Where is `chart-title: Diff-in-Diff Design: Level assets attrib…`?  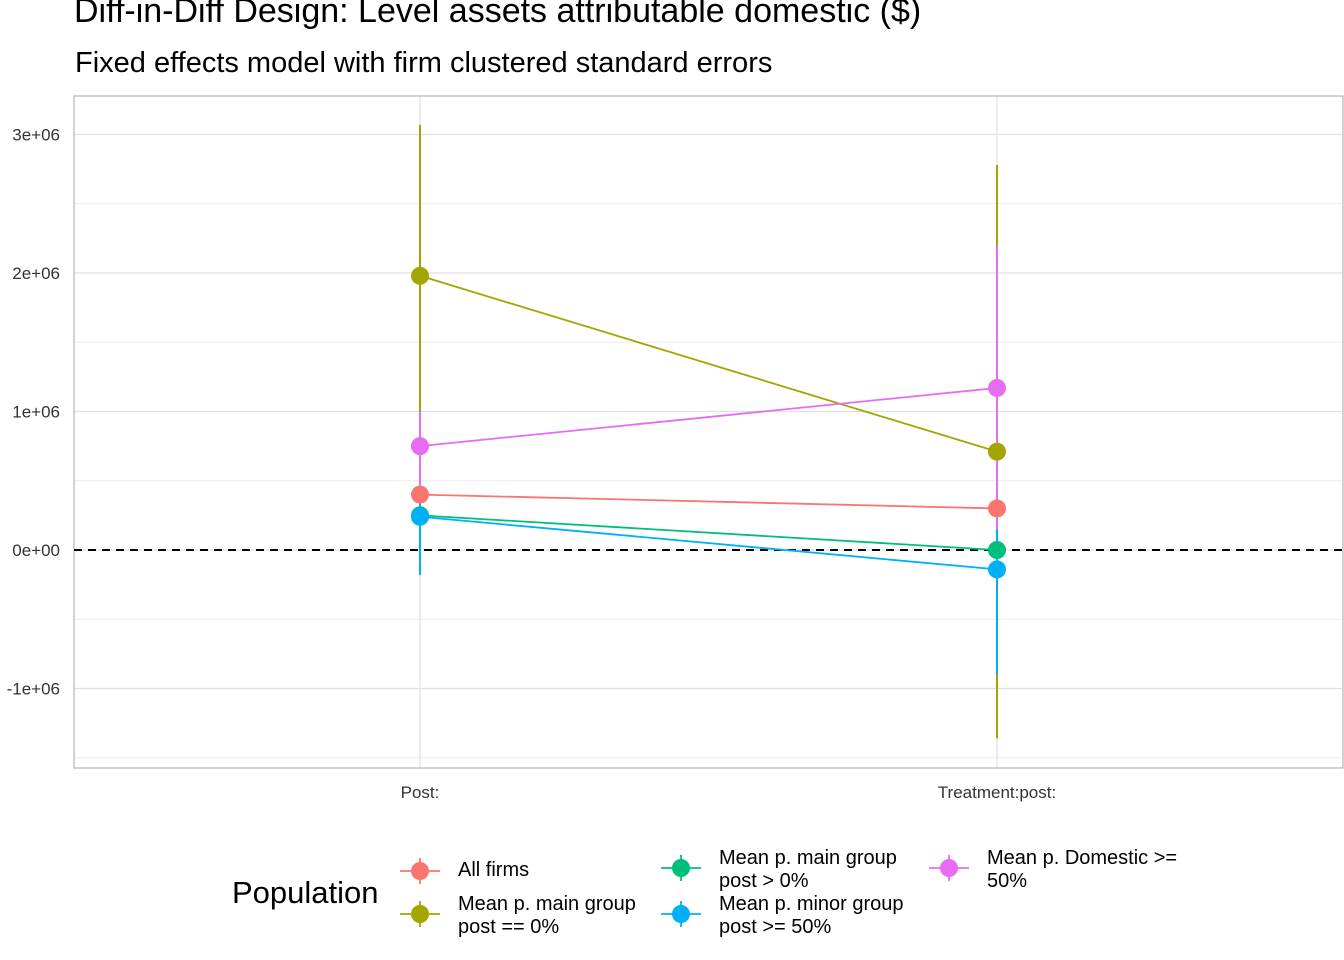
chart-title: Diff-in-Diff Design: Level assets attrib… is located at coordinates (498, 15).